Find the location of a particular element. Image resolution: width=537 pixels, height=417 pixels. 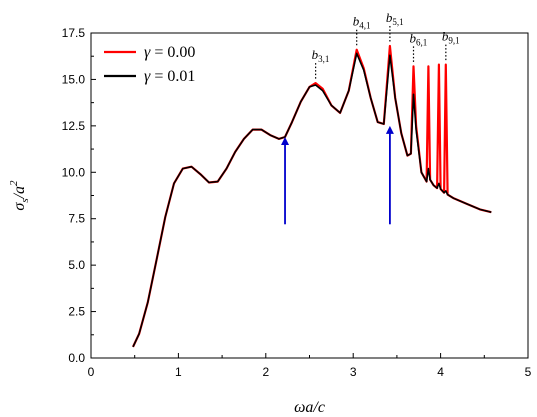

annotation-label: b4,1 is located at coordinates (362, 22).